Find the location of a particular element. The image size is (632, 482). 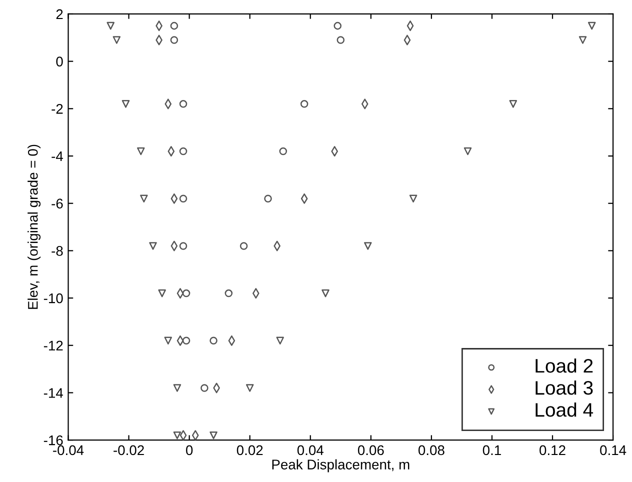

x-tick-label: 0 is located at coordinates (189, 450).